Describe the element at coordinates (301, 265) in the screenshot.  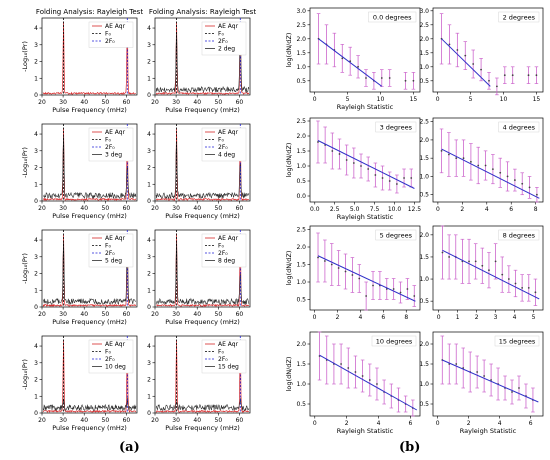
I see `y-tick-label: 1.5` at that location.